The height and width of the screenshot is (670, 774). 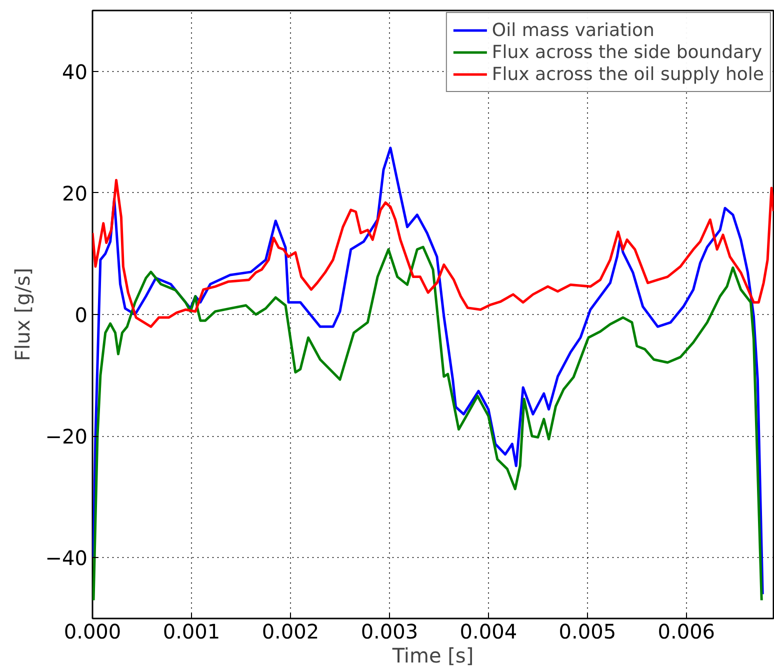 I want to click on y-tick-label: 20, so click(x=75, y=193).